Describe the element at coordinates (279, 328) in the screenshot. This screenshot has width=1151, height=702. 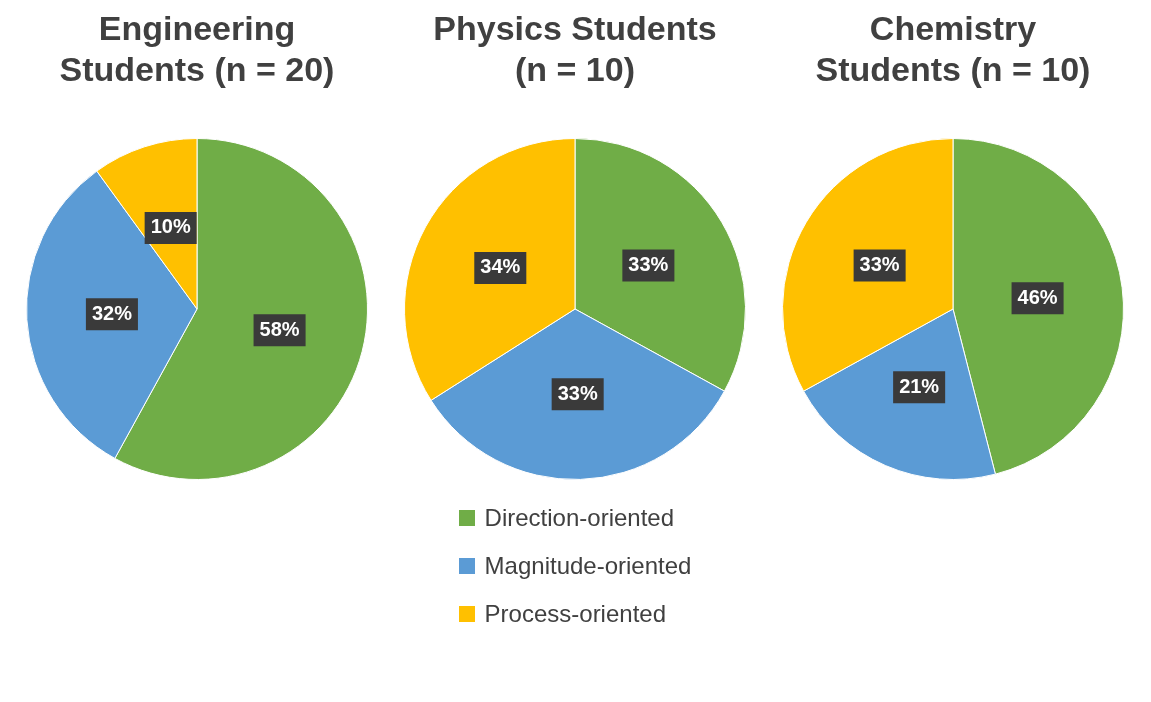
I see `data-label: 58%` at that location.